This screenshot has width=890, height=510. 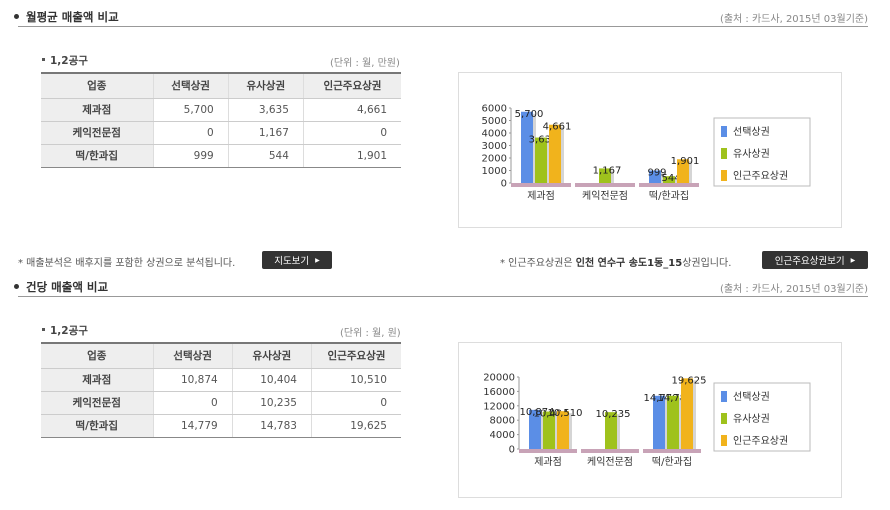 What do you see at coordinates (66, 17) in the screenshot?
I see `section-title-monthly-sales: 월평균 매출액 비교` at bounding box center [66, 17].